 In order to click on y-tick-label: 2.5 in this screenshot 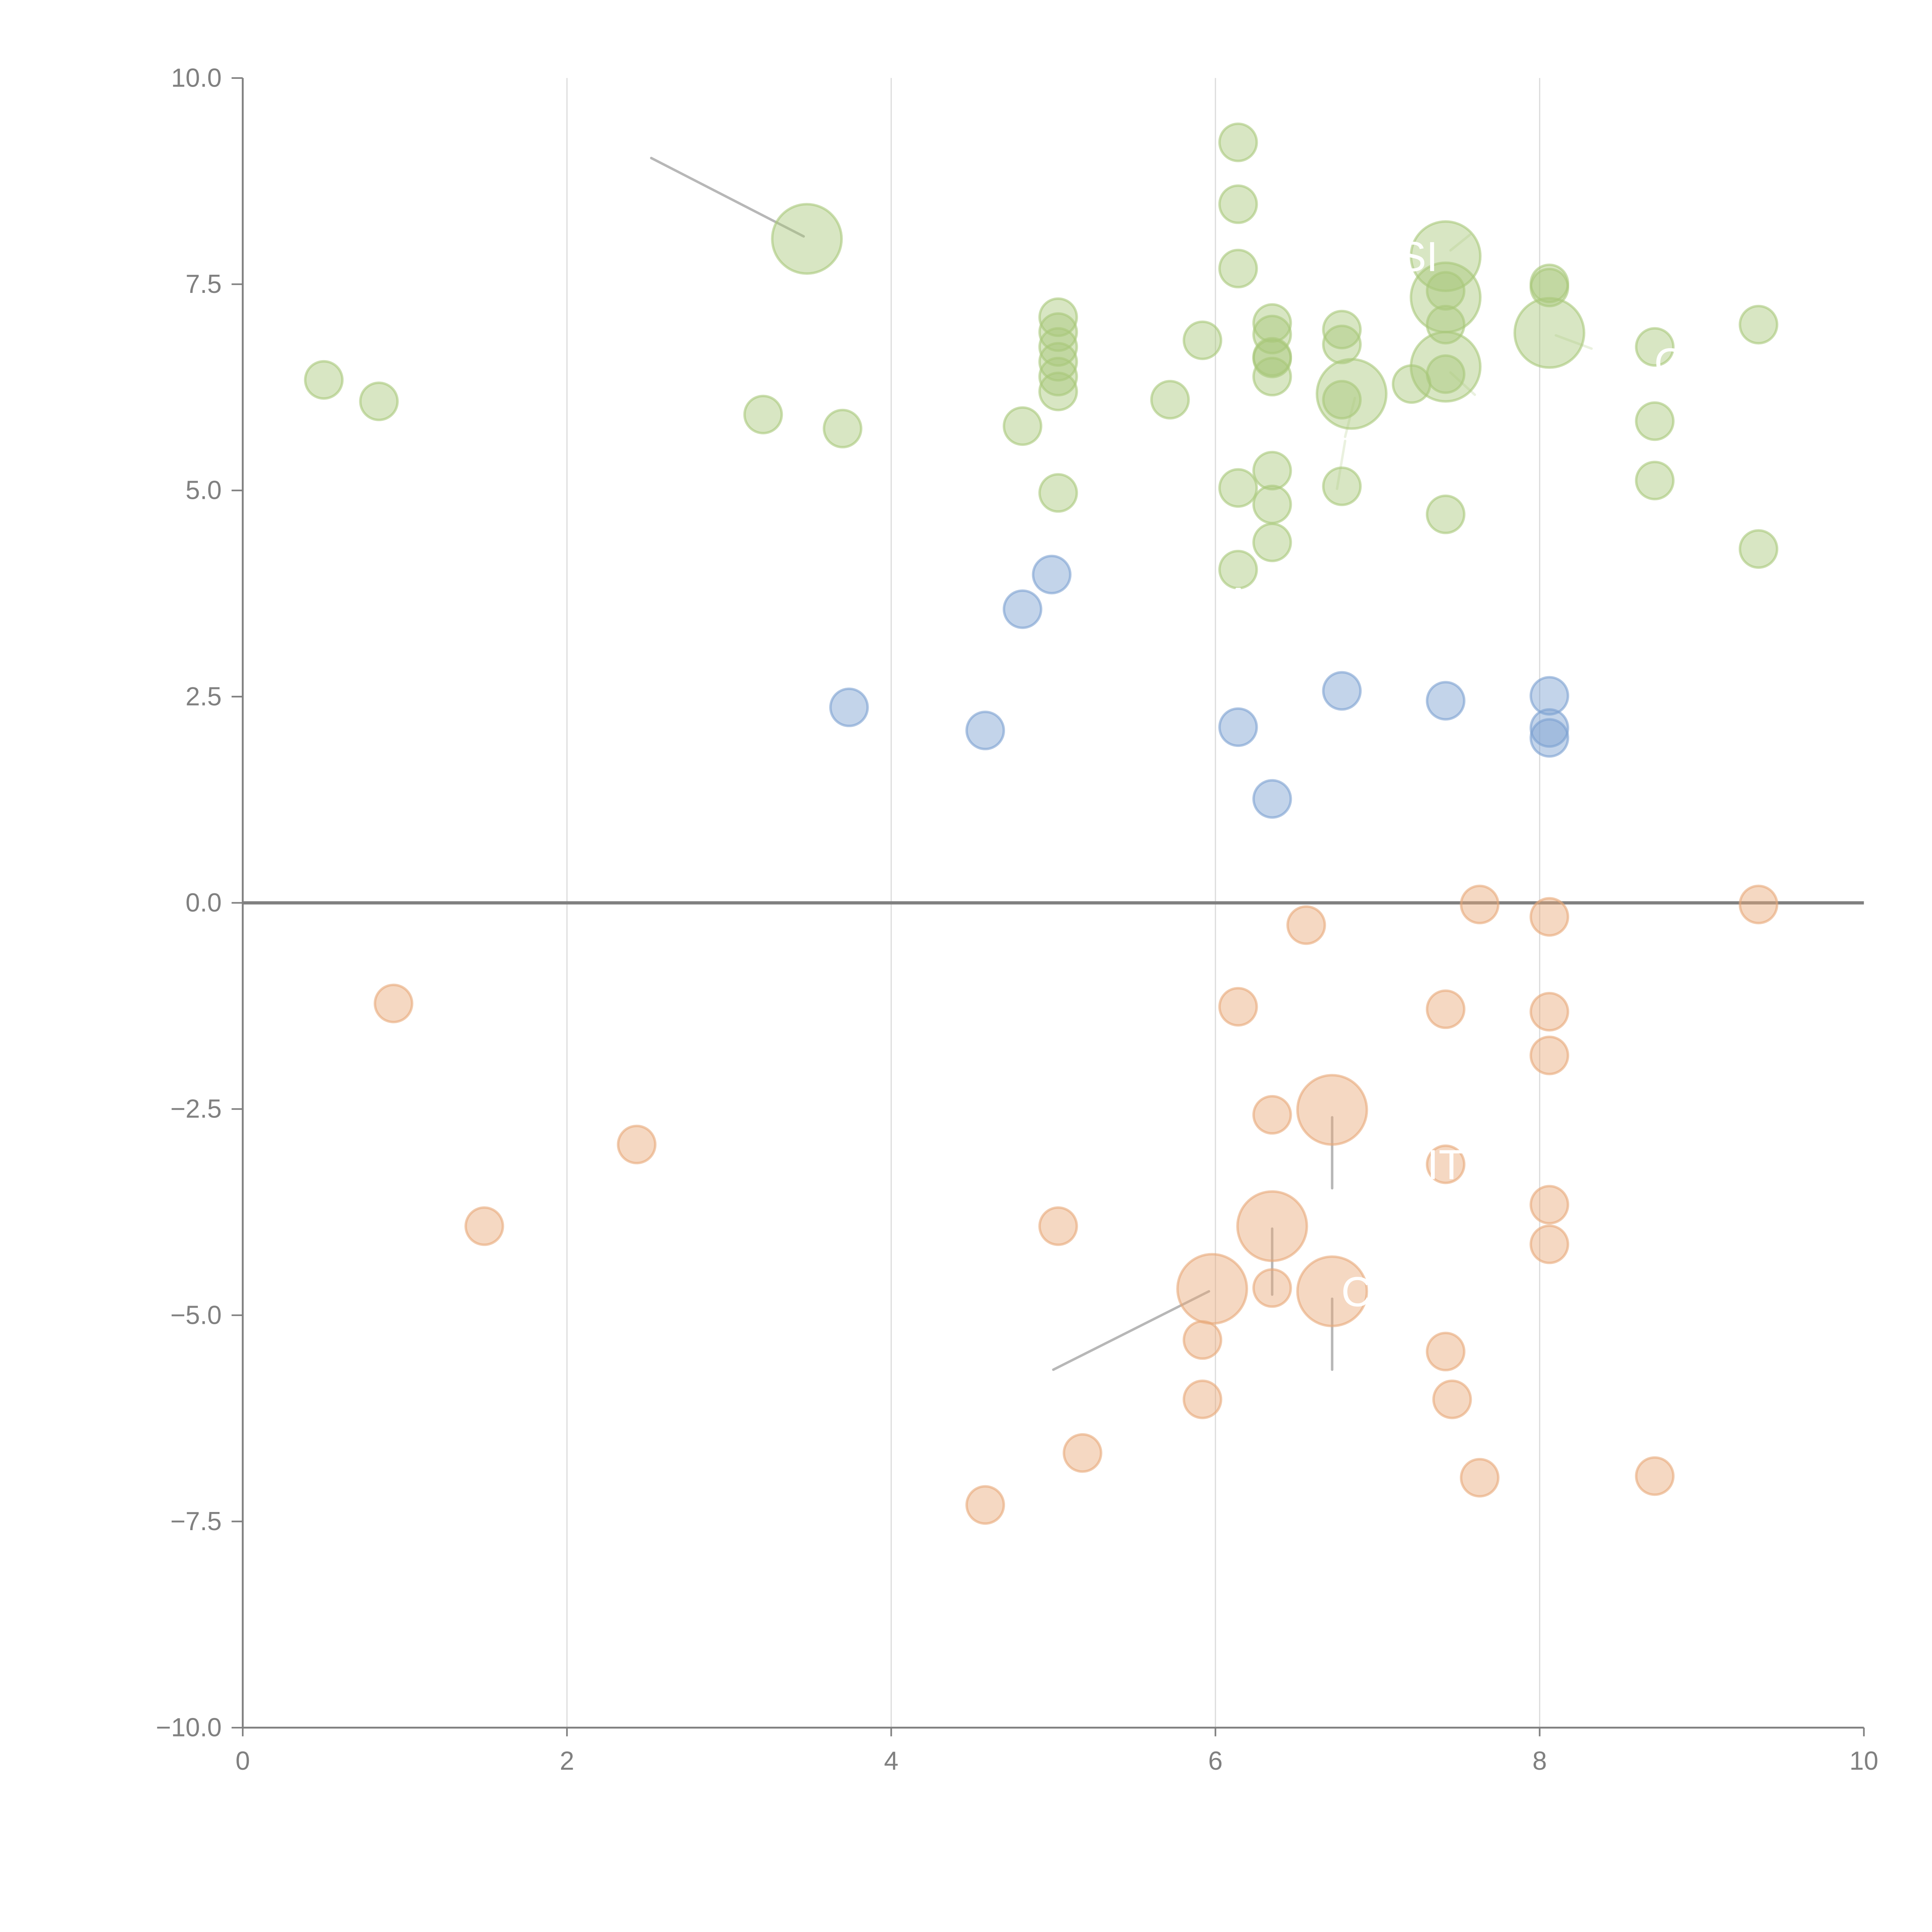, I will do `click(204, 696)`.